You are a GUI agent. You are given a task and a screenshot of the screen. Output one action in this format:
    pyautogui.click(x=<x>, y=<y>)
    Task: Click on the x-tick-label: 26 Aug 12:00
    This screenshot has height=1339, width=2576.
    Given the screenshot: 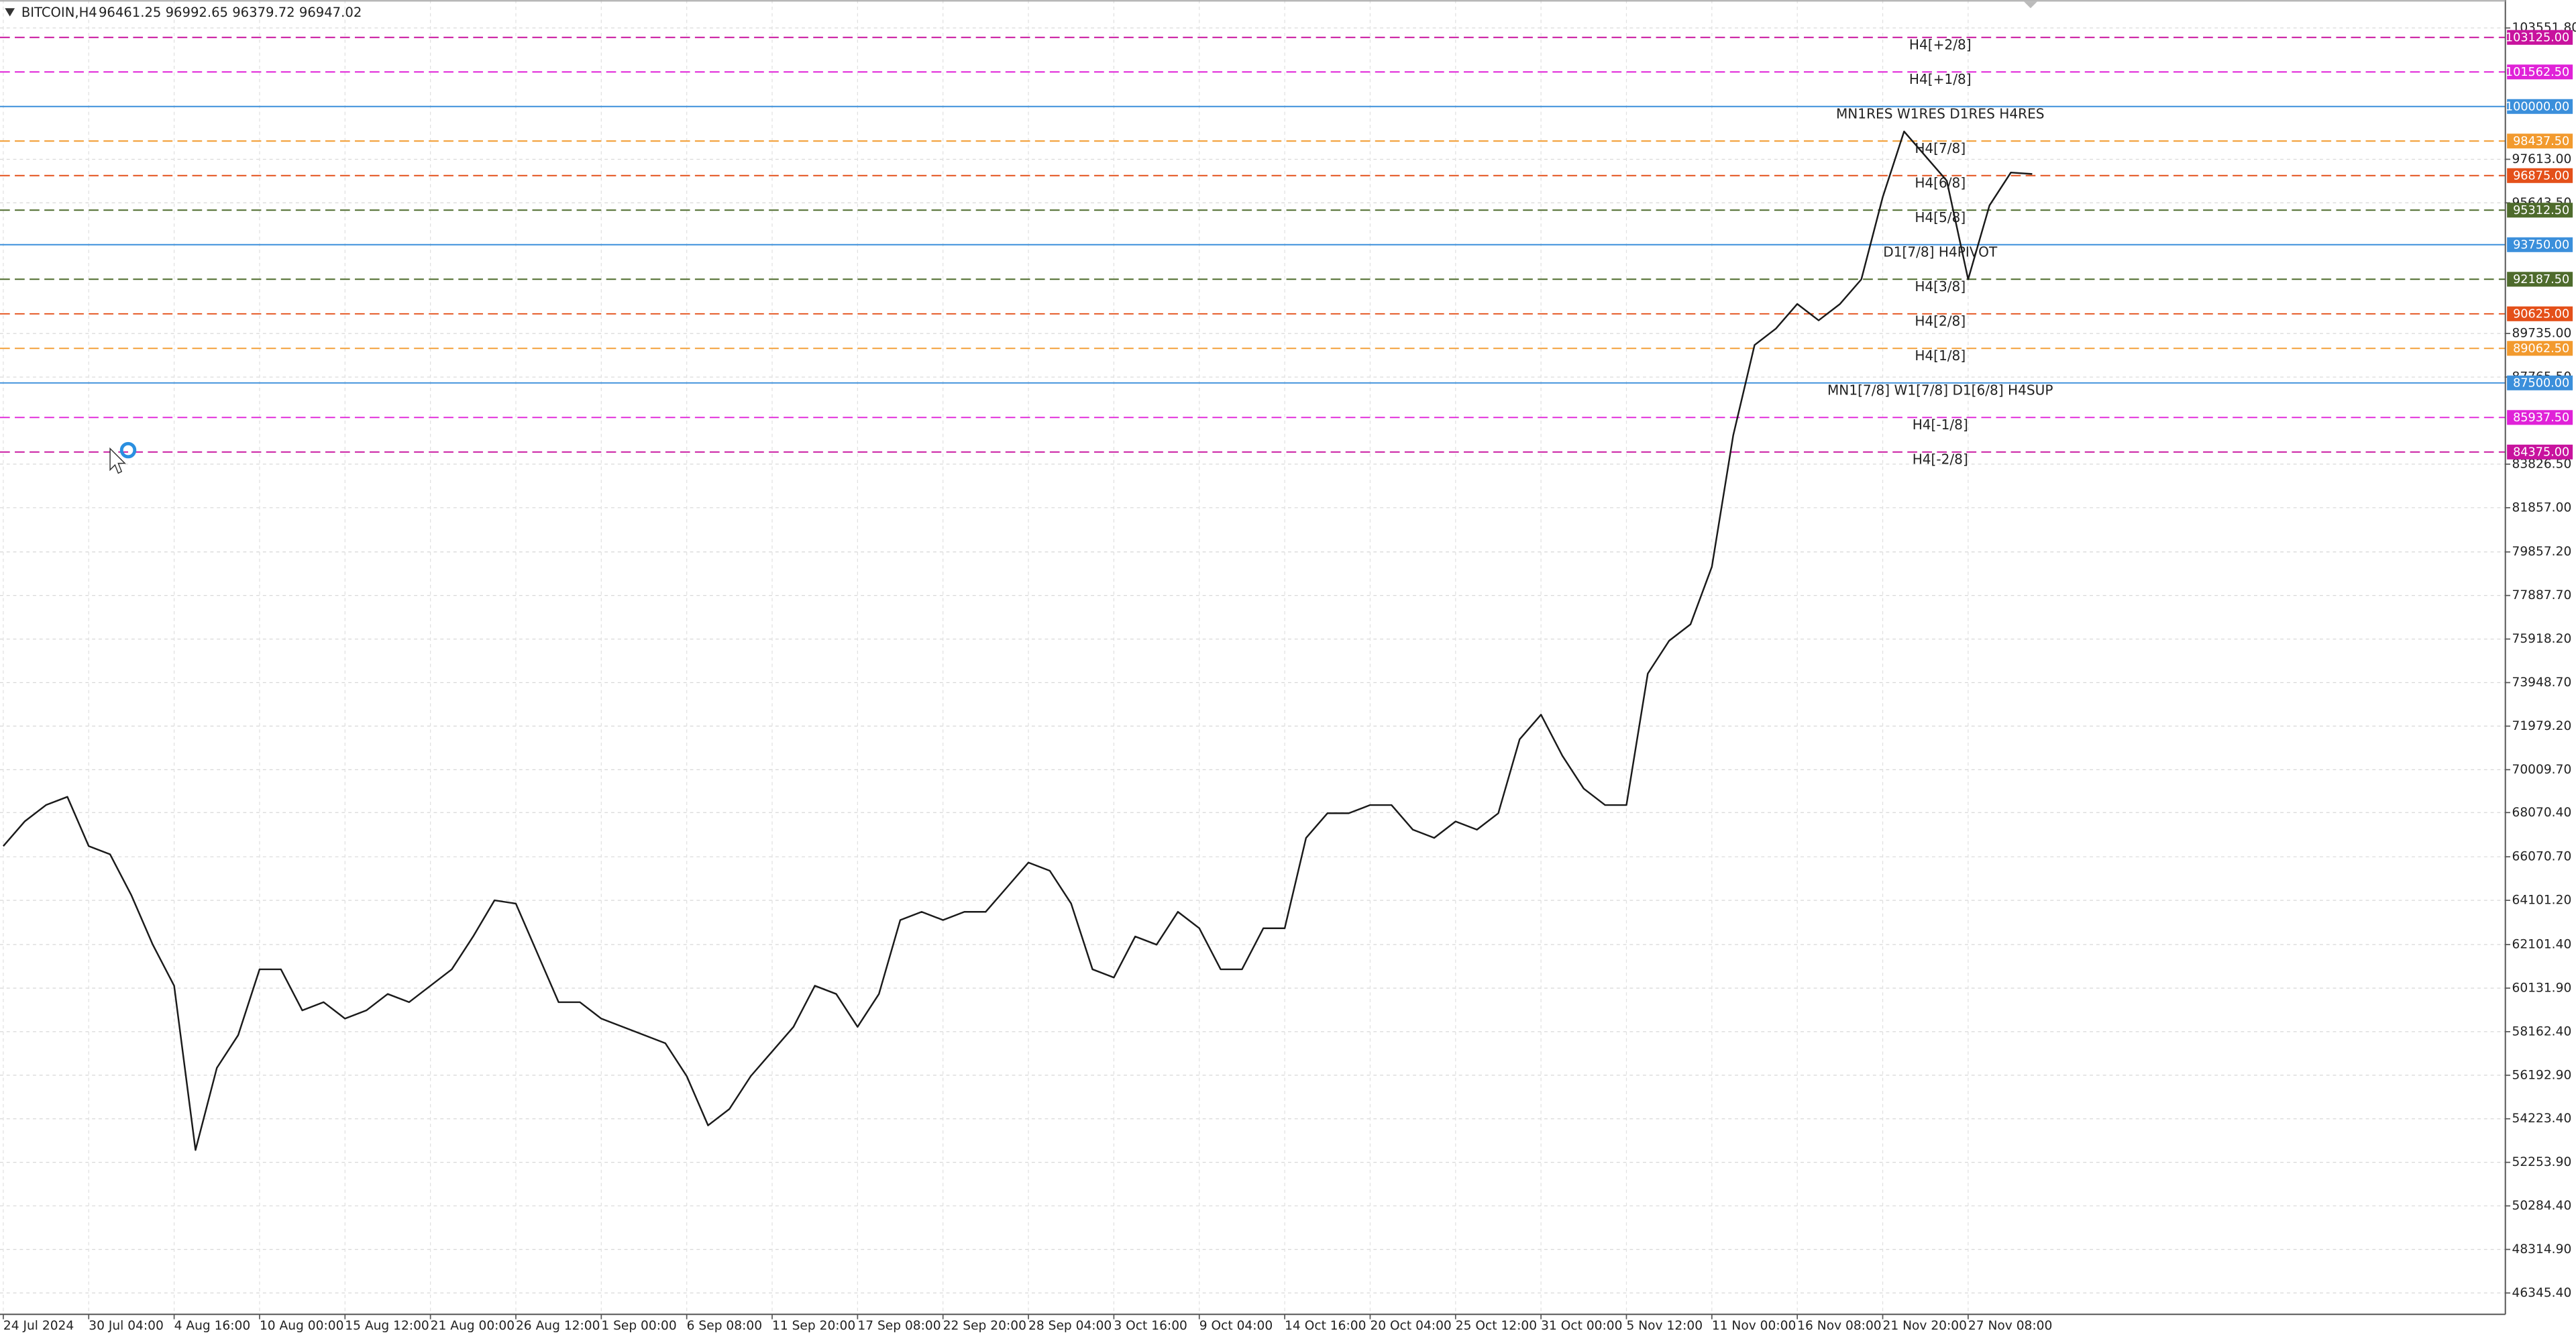 What is the action you would take?
    pyautogui.click(x=558, y=1326)
    